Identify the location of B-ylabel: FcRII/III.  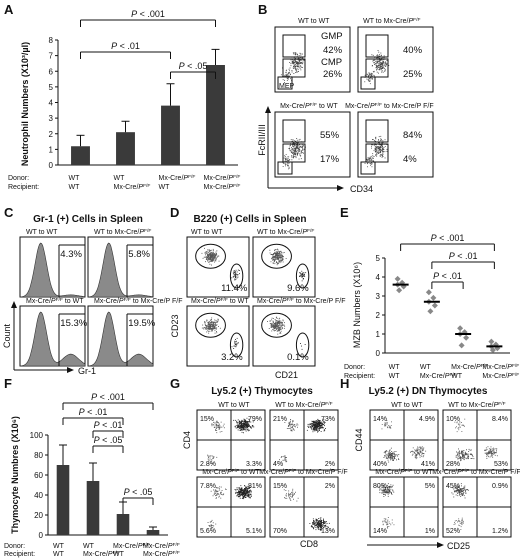
(262, 140).